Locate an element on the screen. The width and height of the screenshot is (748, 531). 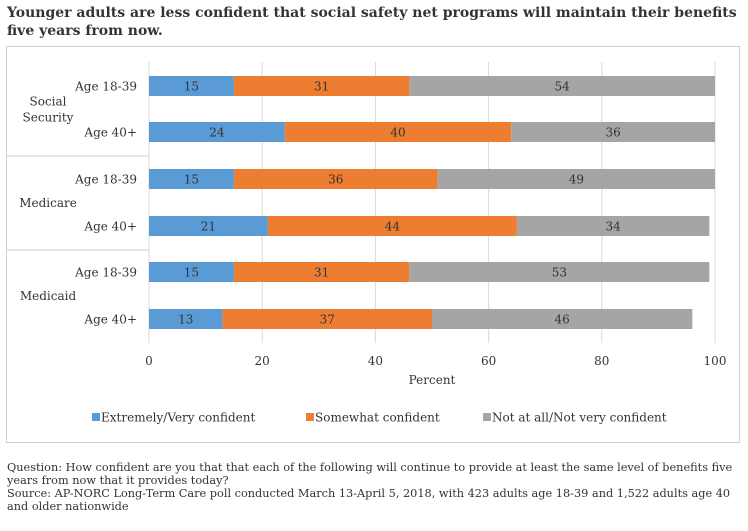
data-label: 54 is located at coordinates (563, 87).